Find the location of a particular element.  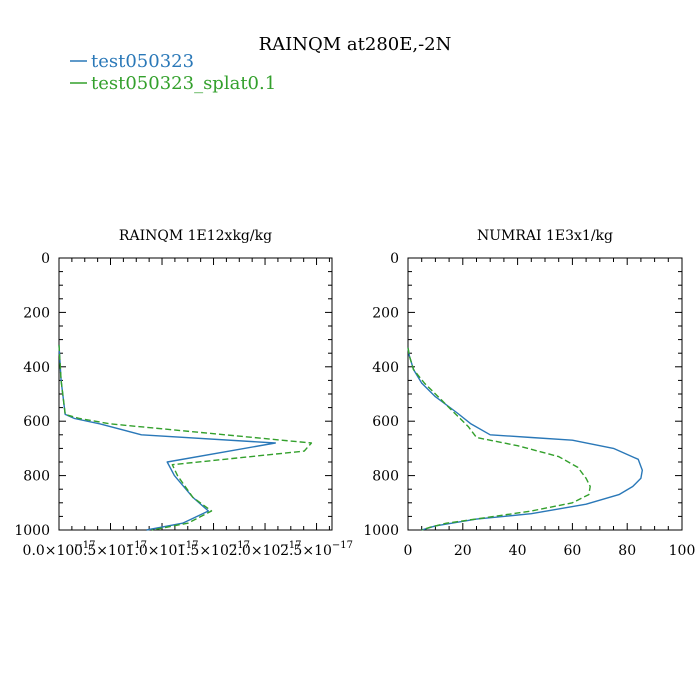

legend: test050323 test050323_splat0.1 is located at coordinates (173, 72).